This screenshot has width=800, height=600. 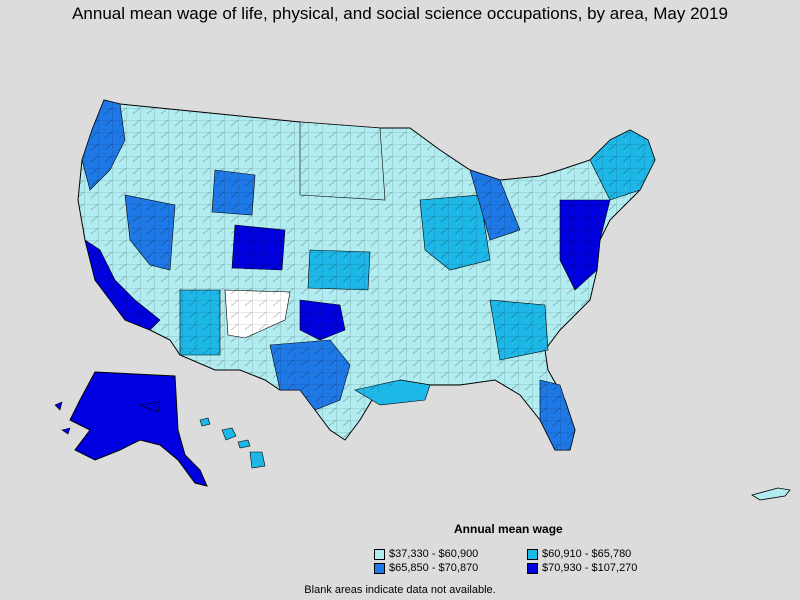 I want to click on legend-item-1: $37,330 - $60,900, so click(x=426, y=554).